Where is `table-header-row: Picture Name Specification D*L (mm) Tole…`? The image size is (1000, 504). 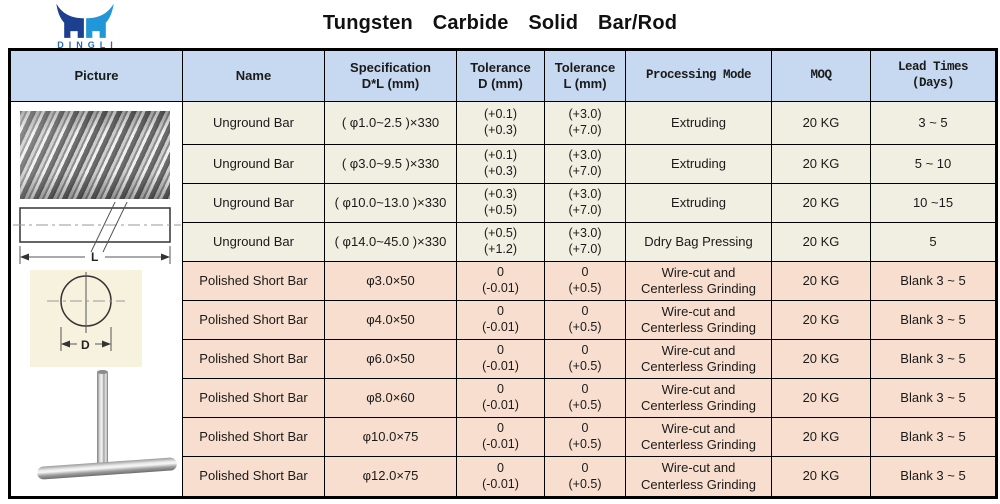 table-header-row: Picture Name Specification D*L (mm) Tole… is located at coordinates (503, 76).